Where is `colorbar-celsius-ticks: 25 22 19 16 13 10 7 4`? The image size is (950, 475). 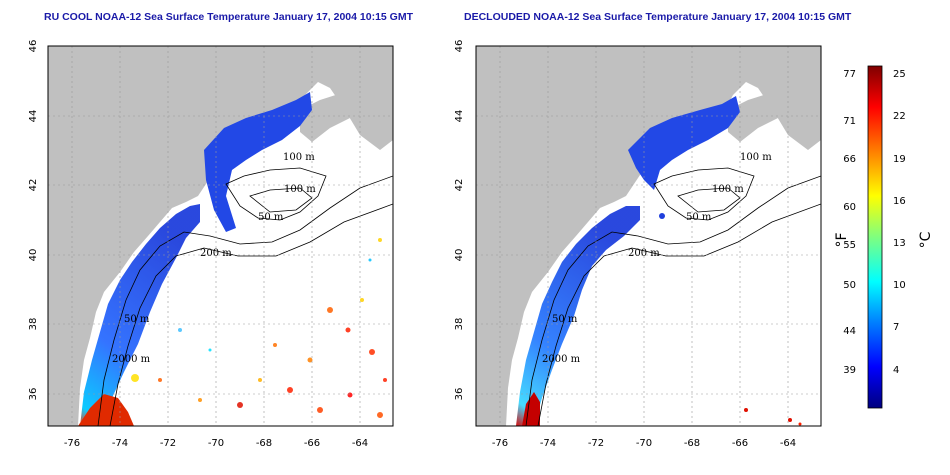 colorbar-celsius-ticks: 25 22 19 16 13 10 7 4 is located at coordinates (899, 222).